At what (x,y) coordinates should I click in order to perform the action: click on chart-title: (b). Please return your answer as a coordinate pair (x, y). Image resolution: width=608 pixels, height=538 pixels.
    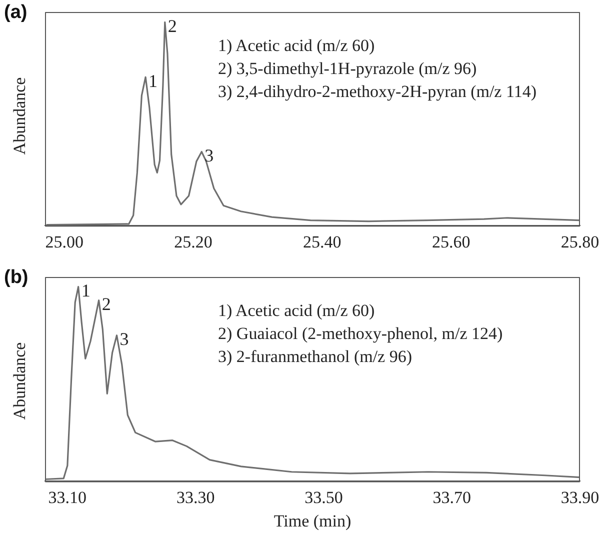
    Looking at the image, I should click on (16, 278).